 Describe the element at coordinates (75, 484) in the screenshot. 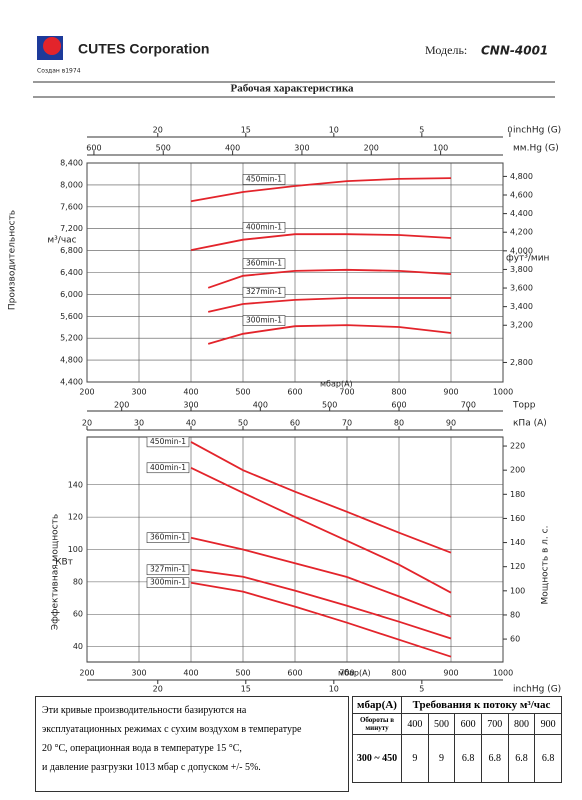

I see `y-tick-label: 140` at that location.